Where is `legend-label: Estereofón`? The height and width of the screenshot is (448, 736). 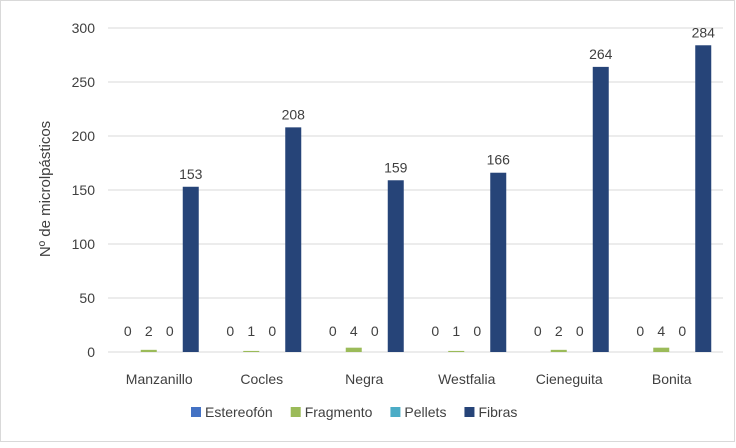
legend-label: Estereofón is located at coordinates (239, 412).